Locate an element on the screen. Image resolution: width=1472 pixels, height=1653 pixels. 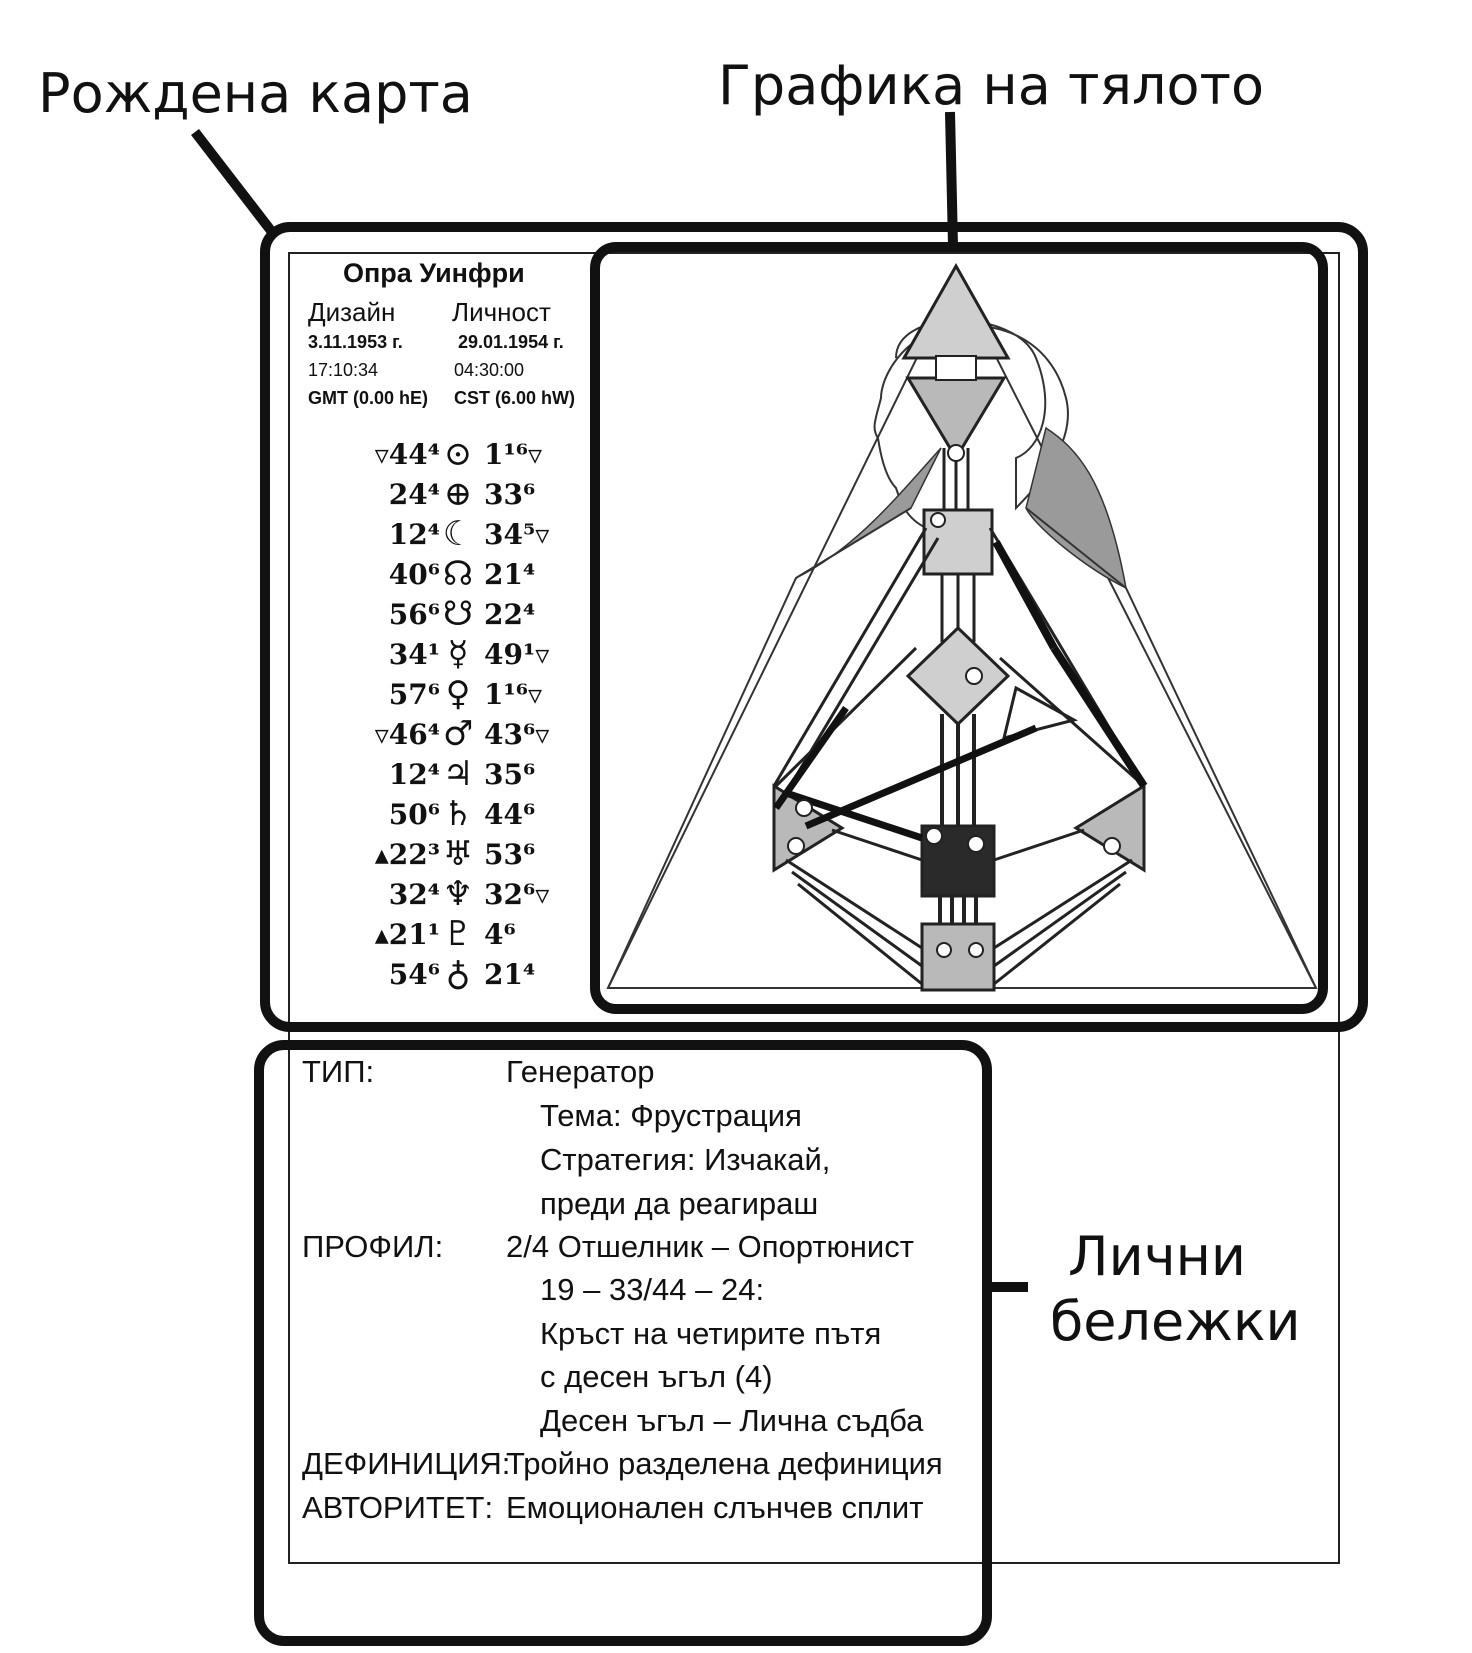
planet-row: 34¹ ☿ 49¹▿ is located at coordinates (460, 655).